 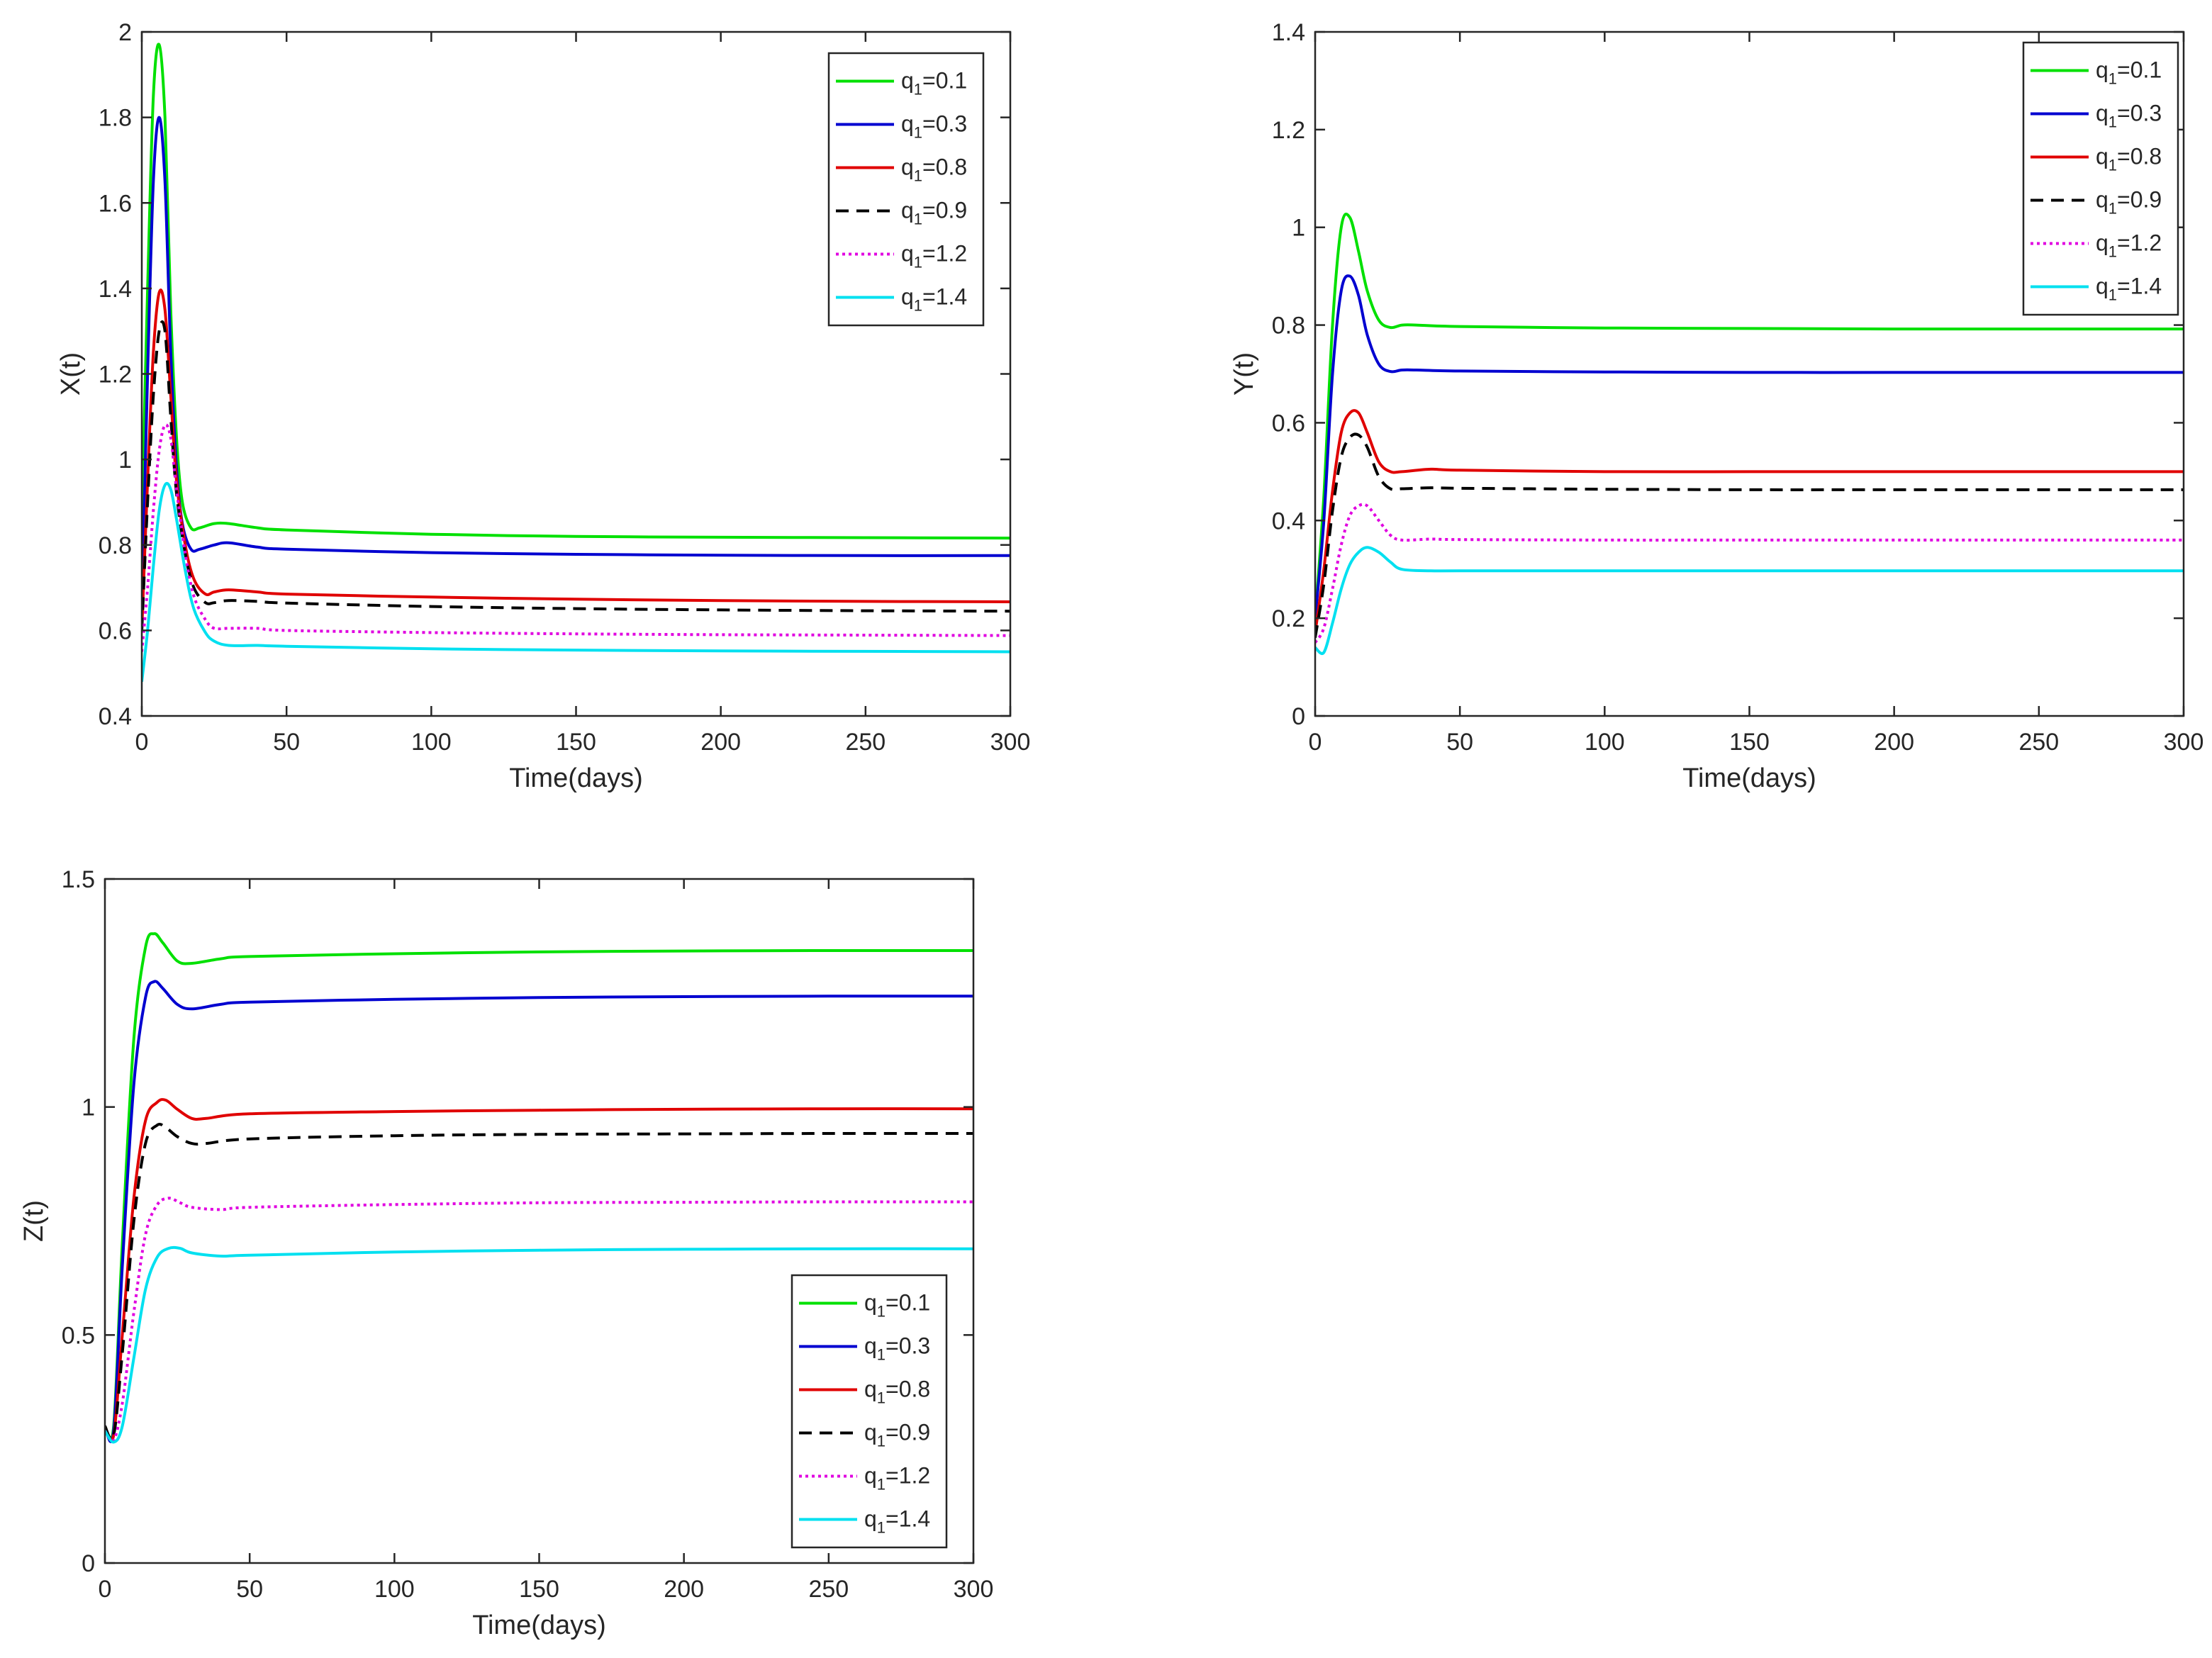 I want to click on y-axis-label: Y(t), so click(x=1244, y=374).